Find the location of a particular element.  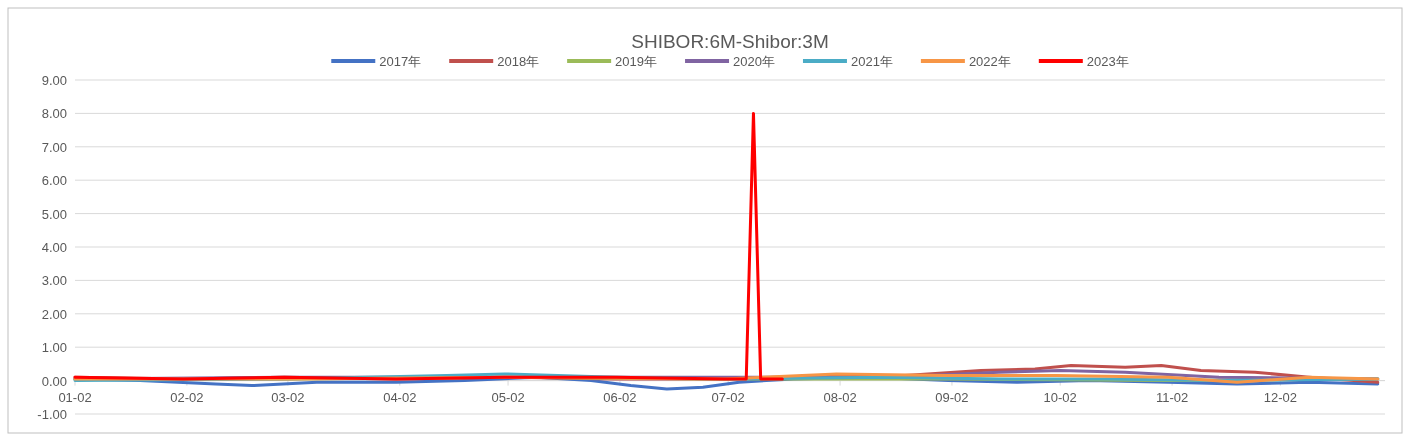

y-tick-label: 5.00 is located at coordinates (54, 214).